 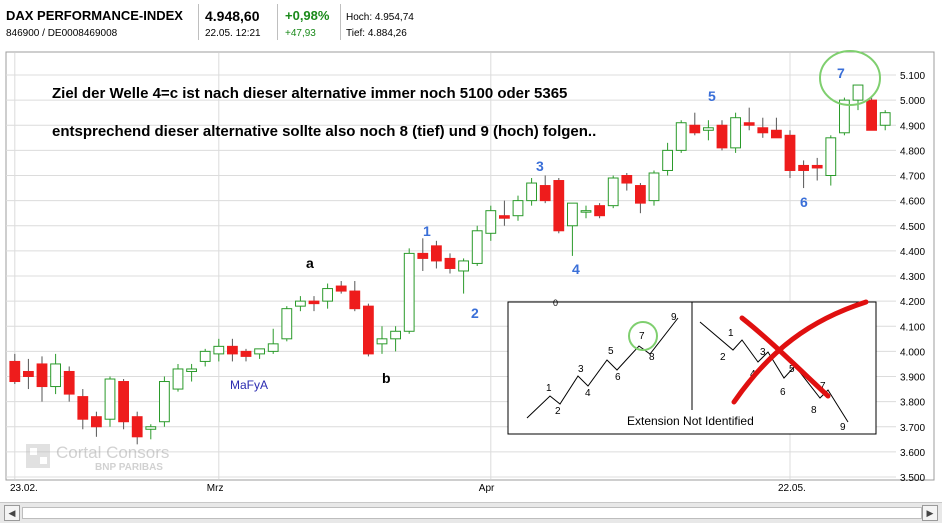 I want to click on price-cell, so click(x=238, y=22).